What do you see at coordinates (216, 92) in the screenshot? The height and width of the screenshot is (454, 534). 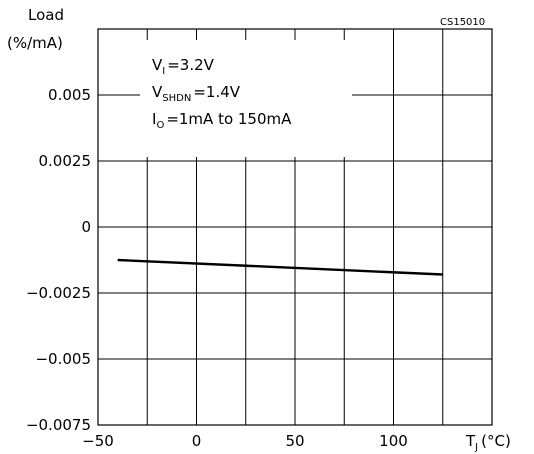 I see `annotation-value: =1.4V` at bounding box center [216, 92].